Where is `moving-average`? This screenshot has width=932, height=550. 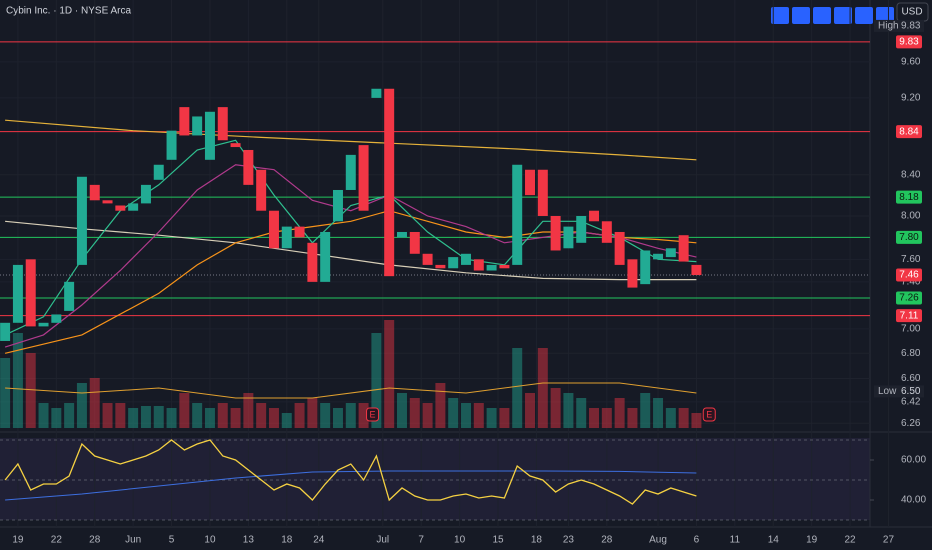
moving-average is located at coordinates (351, 250).